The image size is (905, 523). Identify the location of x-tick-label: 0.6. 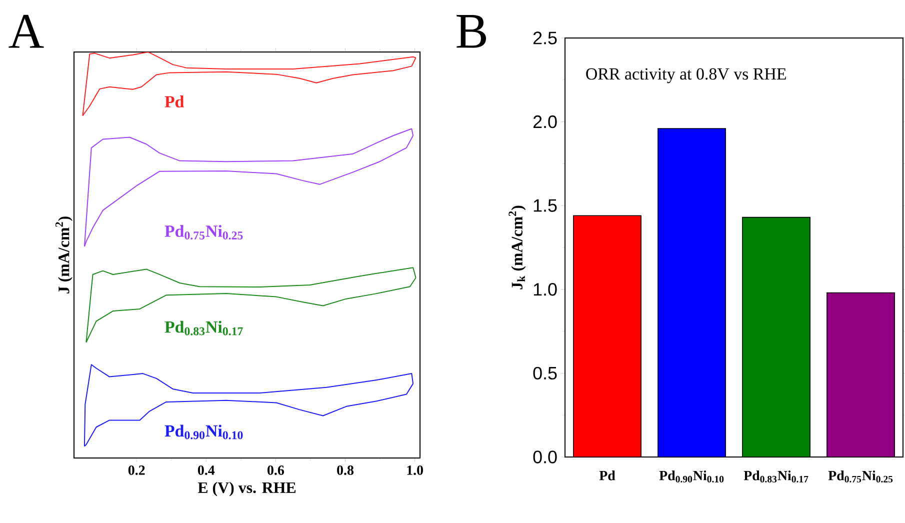
(276, 470).